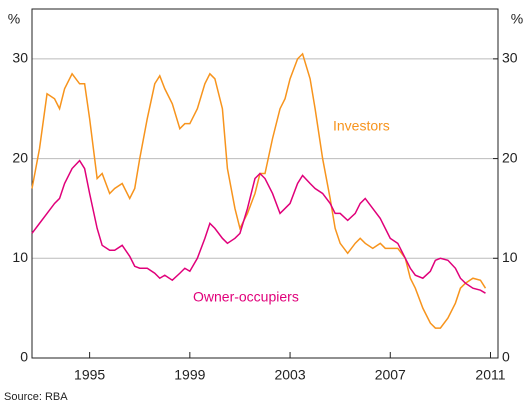 The image size is (531, 405). I want to click on x-tick-label: 1999, so click(189, 375).